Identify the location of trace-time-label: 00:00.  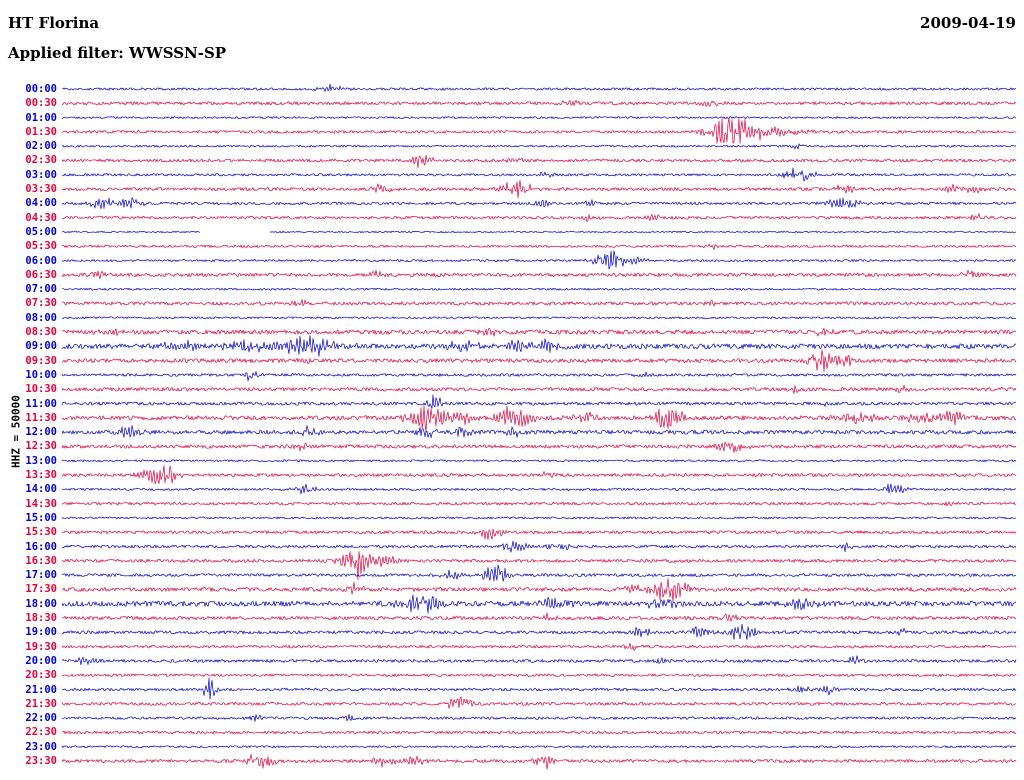
(41, 89).